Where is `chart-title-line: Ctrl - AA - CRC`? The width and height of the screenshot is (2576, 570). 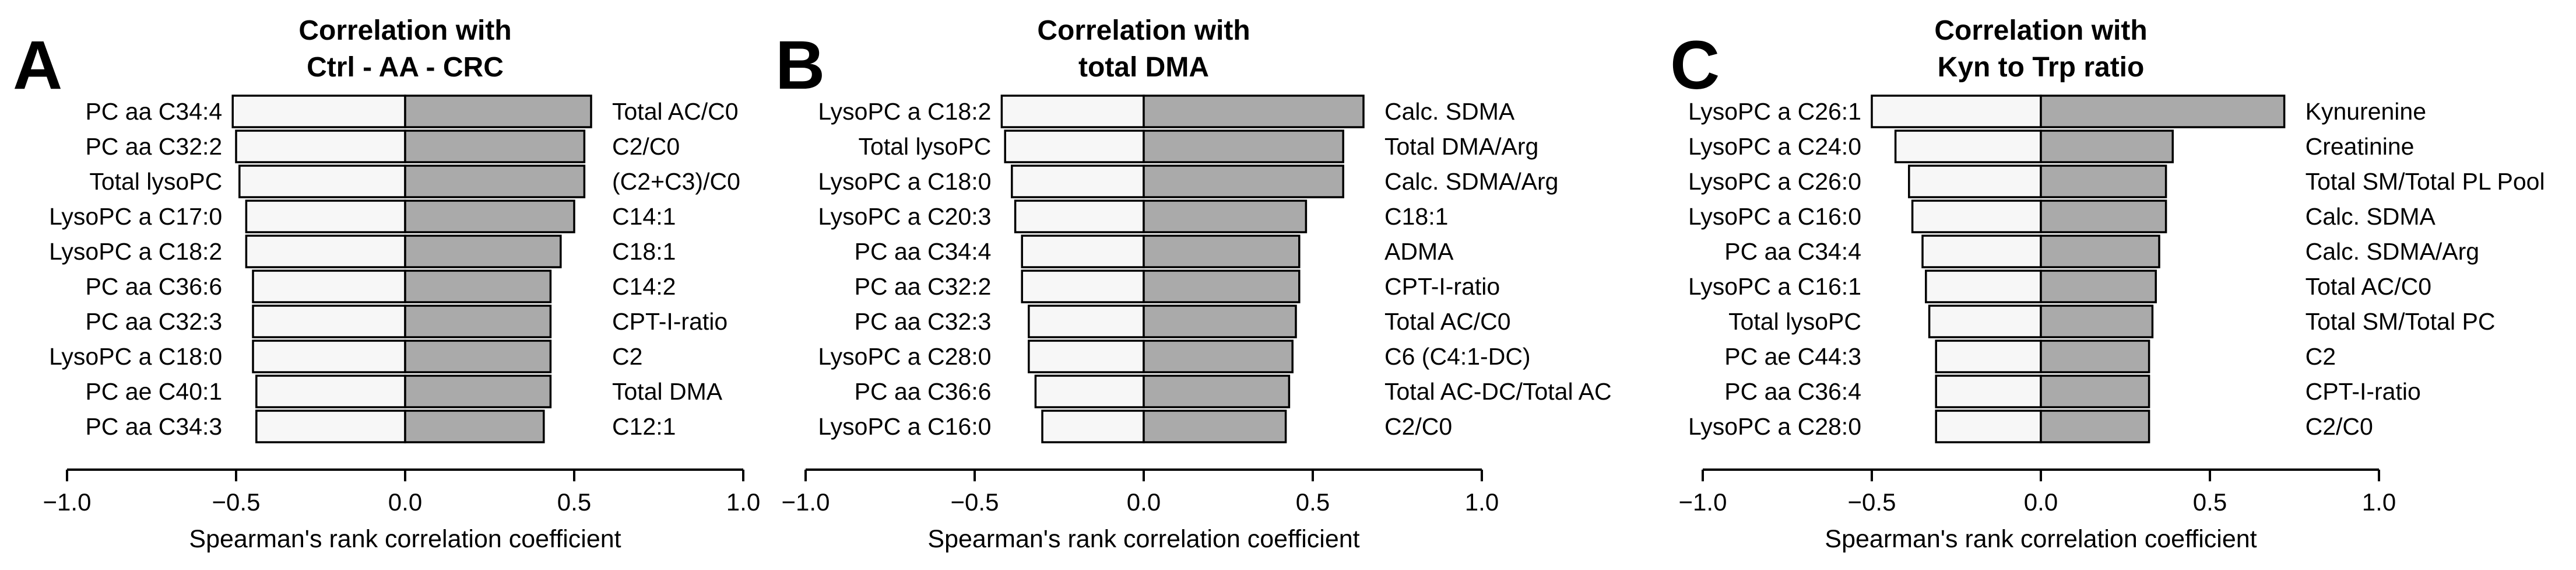 chart-title-line: Ctrl - AA - CRC is located at coordinates (405, 67).